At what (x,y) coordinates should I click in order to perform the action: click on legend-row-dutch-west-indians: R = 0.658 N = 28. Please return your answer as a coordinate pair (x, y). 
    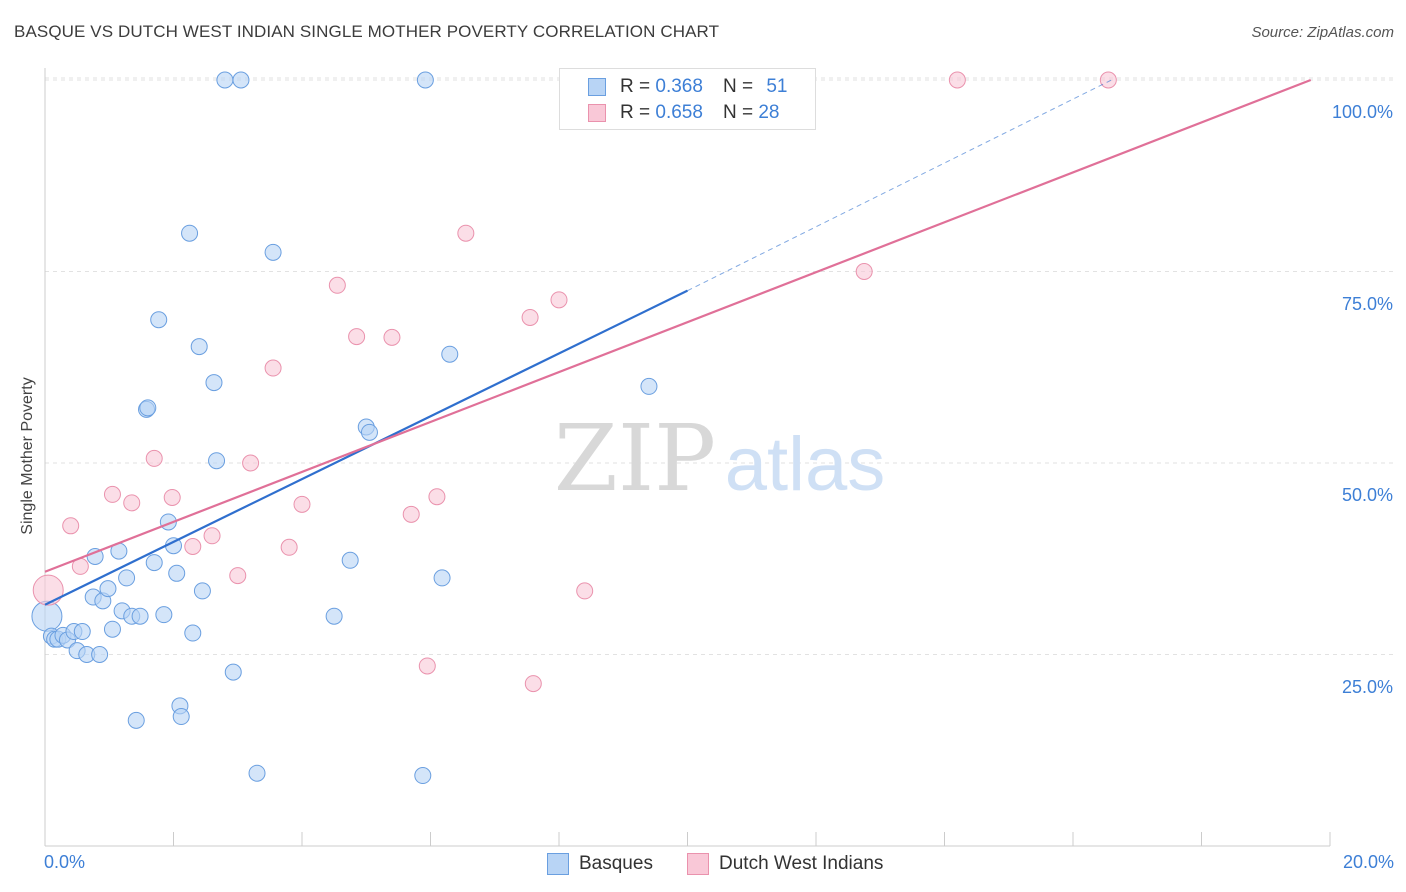
    Looking at the image, I should click on (683, 113).